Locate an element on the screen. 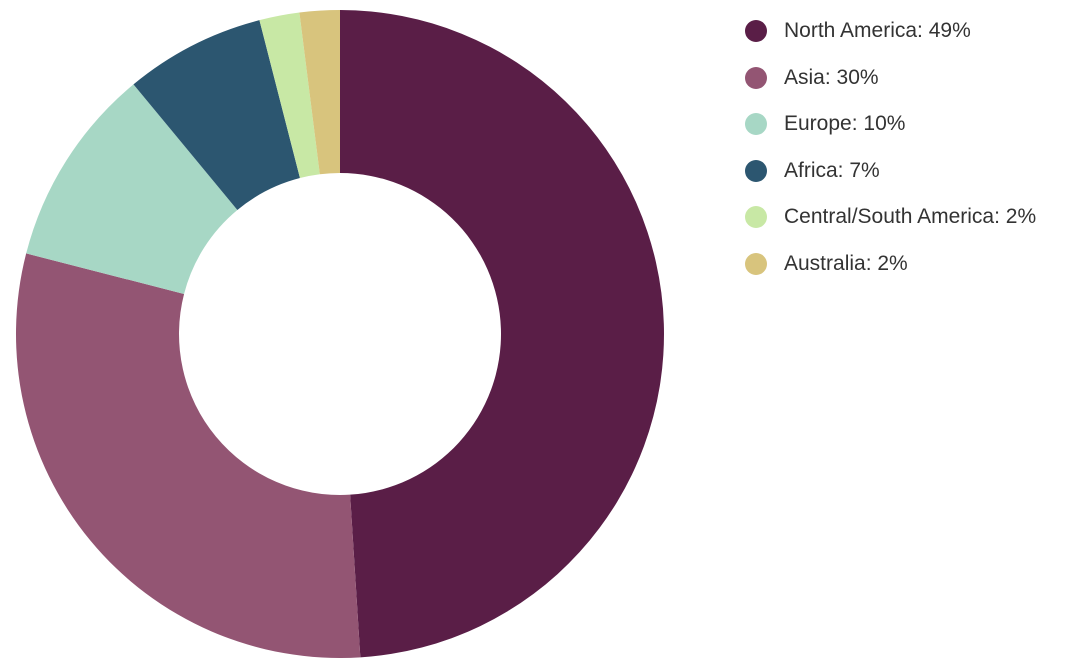 This screenshot has height=671, width=1078. legend-item-europe: Europe: 10% is located at coordinates (890, 124).